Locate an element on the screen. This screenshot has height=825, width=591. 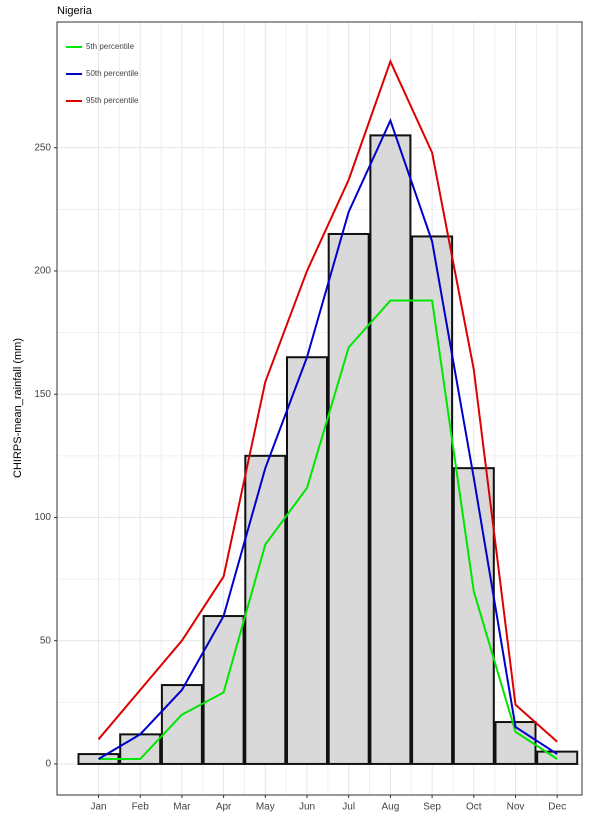
y-tick-label: 50 is located at coordinates (46, 640).